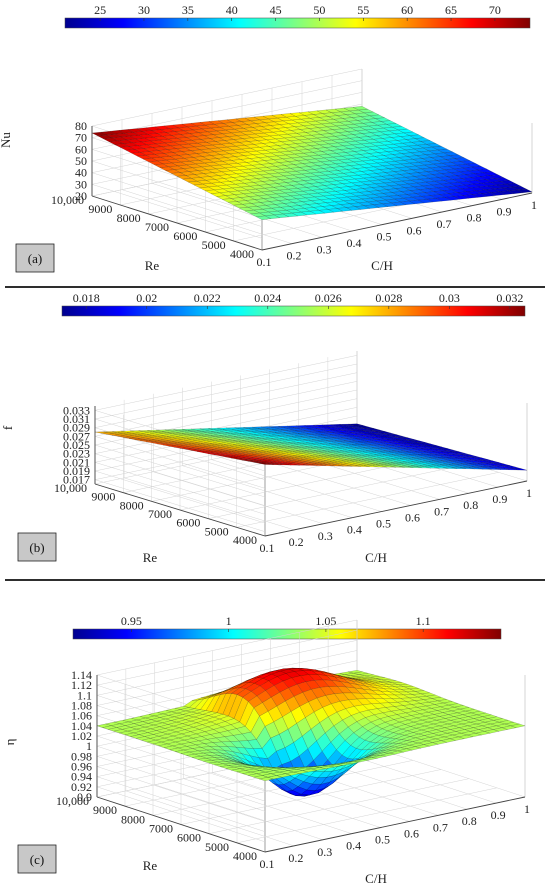 This screenshot has height=893, width=550. What do you see at coordinates (376, 557) in the screenshot?
I see `x-axis-label-b: C/H` at bounding box center [376, 557].